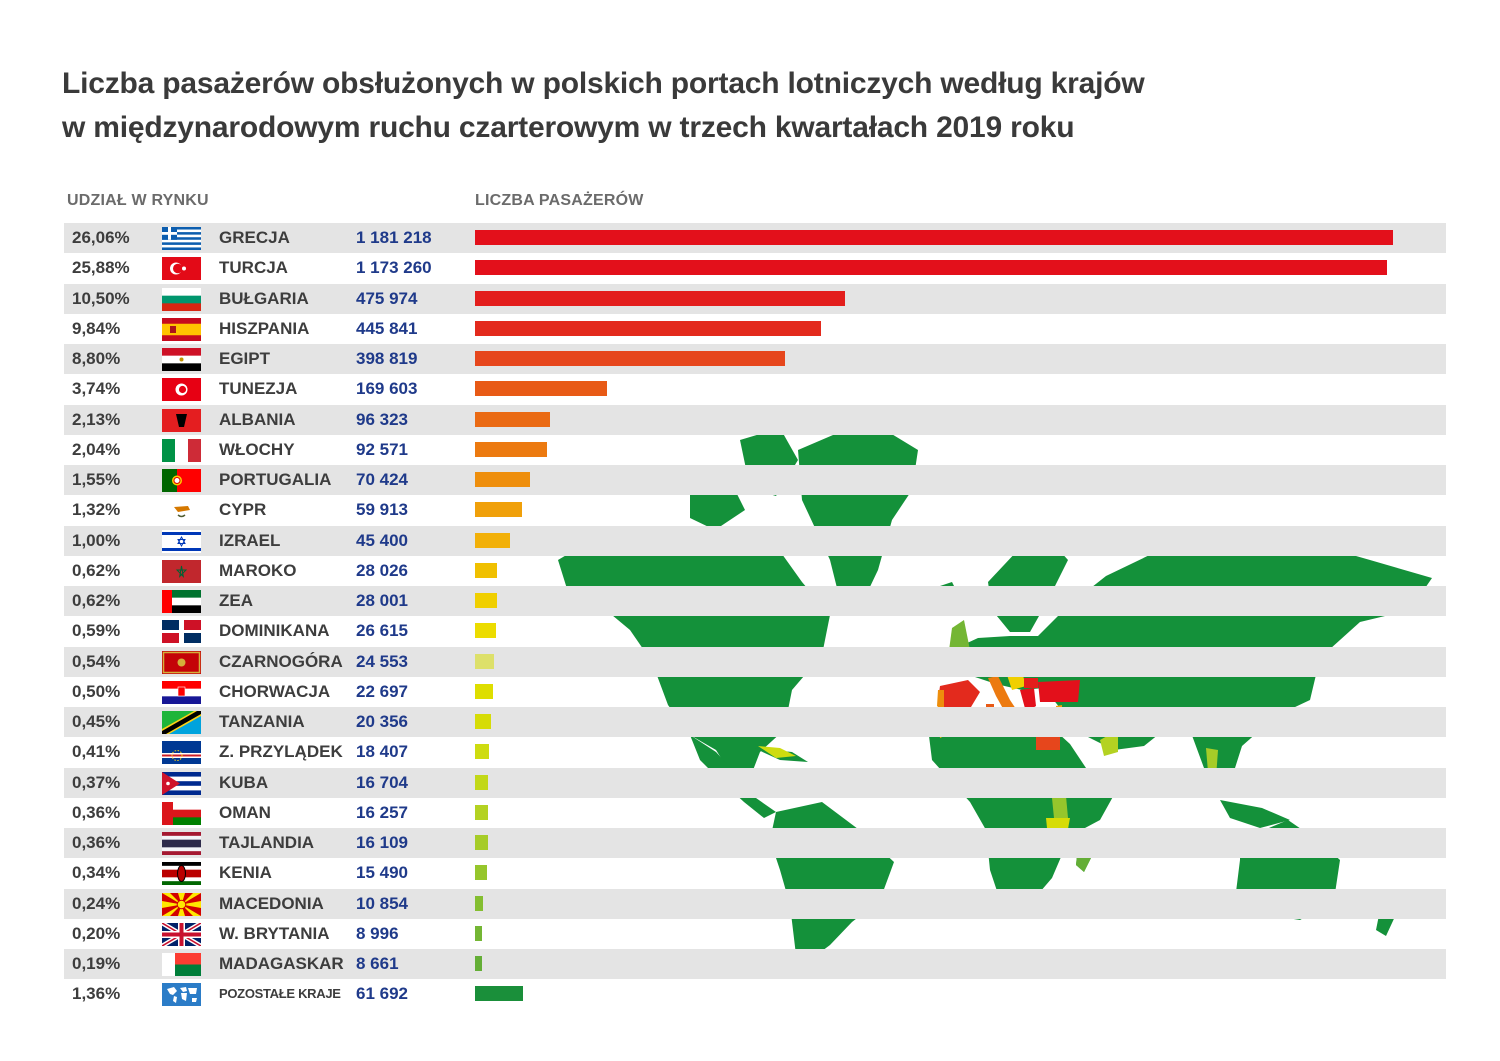  I want to click on country-label: WŁOCHY, so click(257, 449).